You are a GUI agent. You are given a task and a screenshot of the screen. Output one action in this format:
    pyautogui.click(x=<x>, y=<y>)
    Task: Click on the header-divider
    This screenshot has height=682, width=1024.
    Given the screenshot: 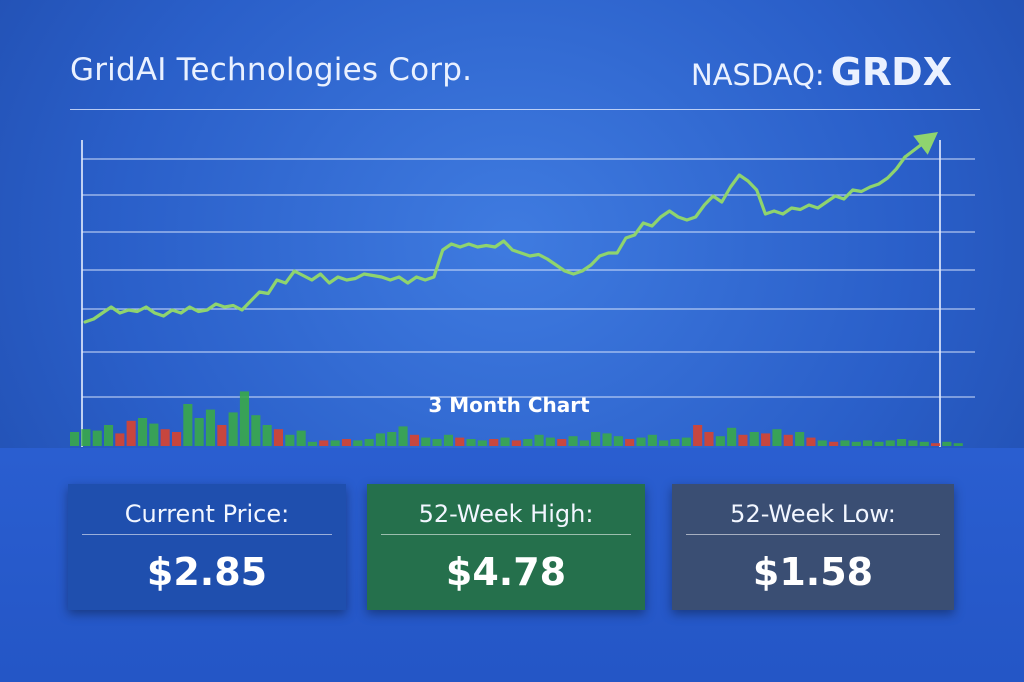 What is the action you would take?
    pyautogui.click(x=525, y=109)
    